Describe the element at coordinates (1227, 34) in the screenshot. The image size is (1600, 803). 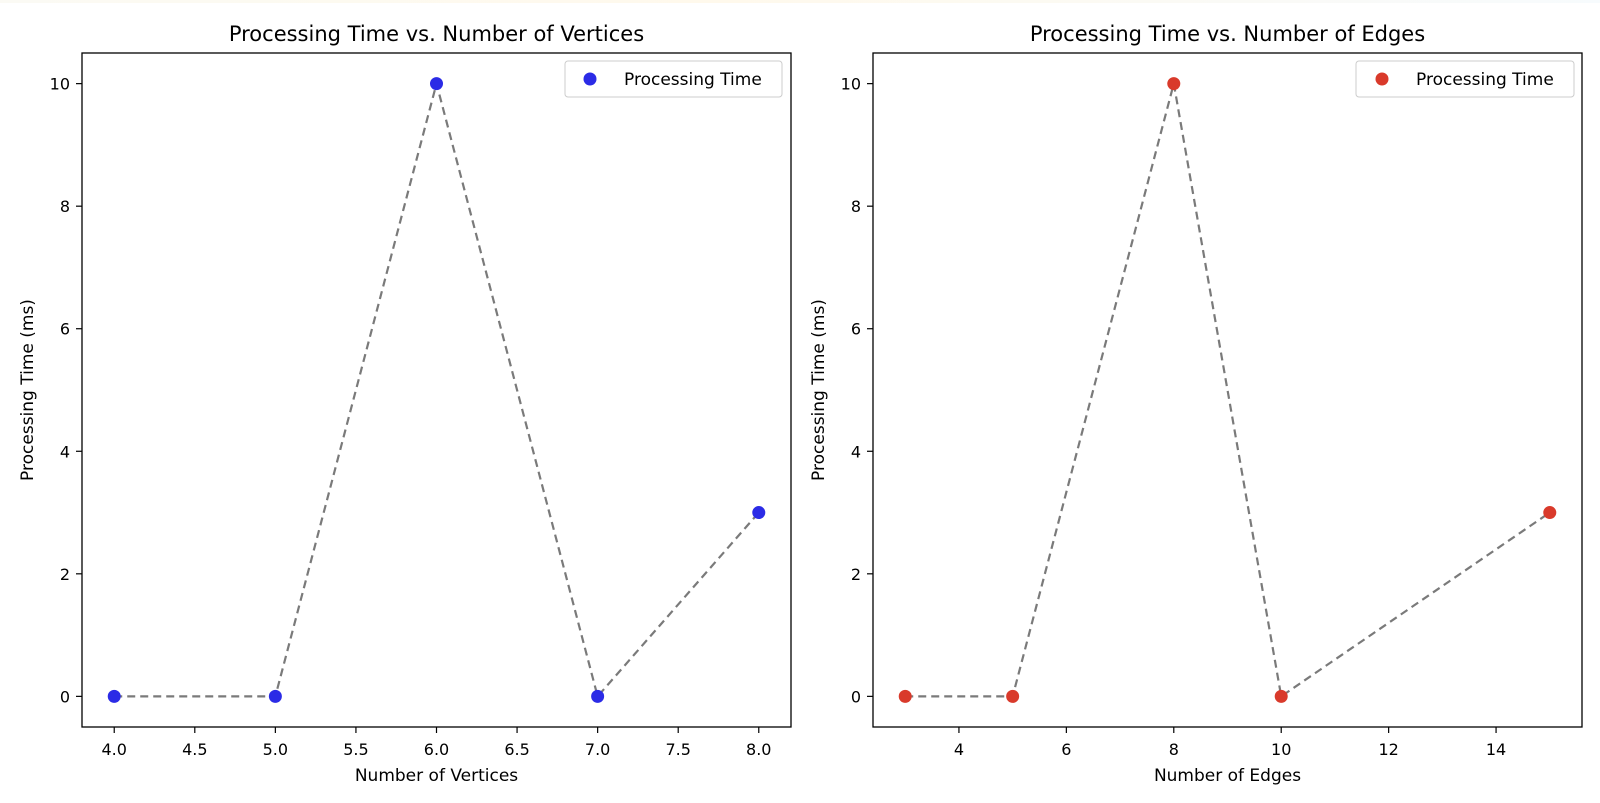
I see `chart-title: Processing Time vs. Number of Edges` at that location.